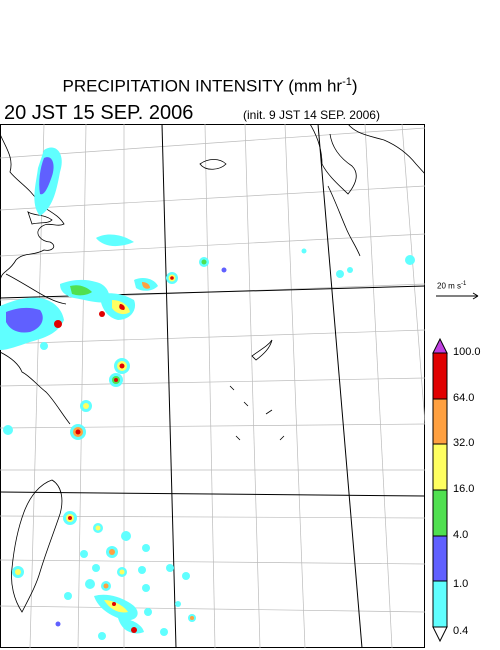 The image size is (500, 650). Describe the element at coordinates (347, 82) in the screenshot. I see `title-unit-exponent: -1` at that location.